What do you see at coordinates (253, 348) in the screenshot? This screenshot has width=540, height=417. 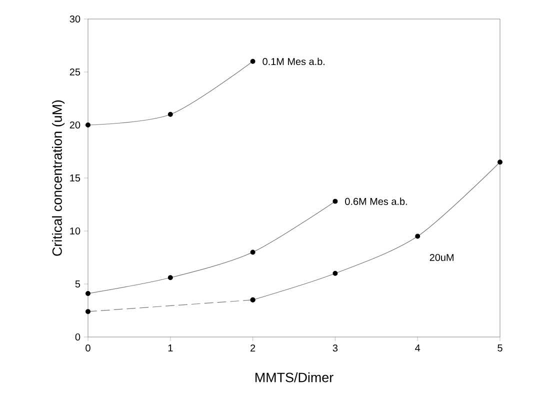 I see `x-tick-label: 2` at bounding box center [253, 348].